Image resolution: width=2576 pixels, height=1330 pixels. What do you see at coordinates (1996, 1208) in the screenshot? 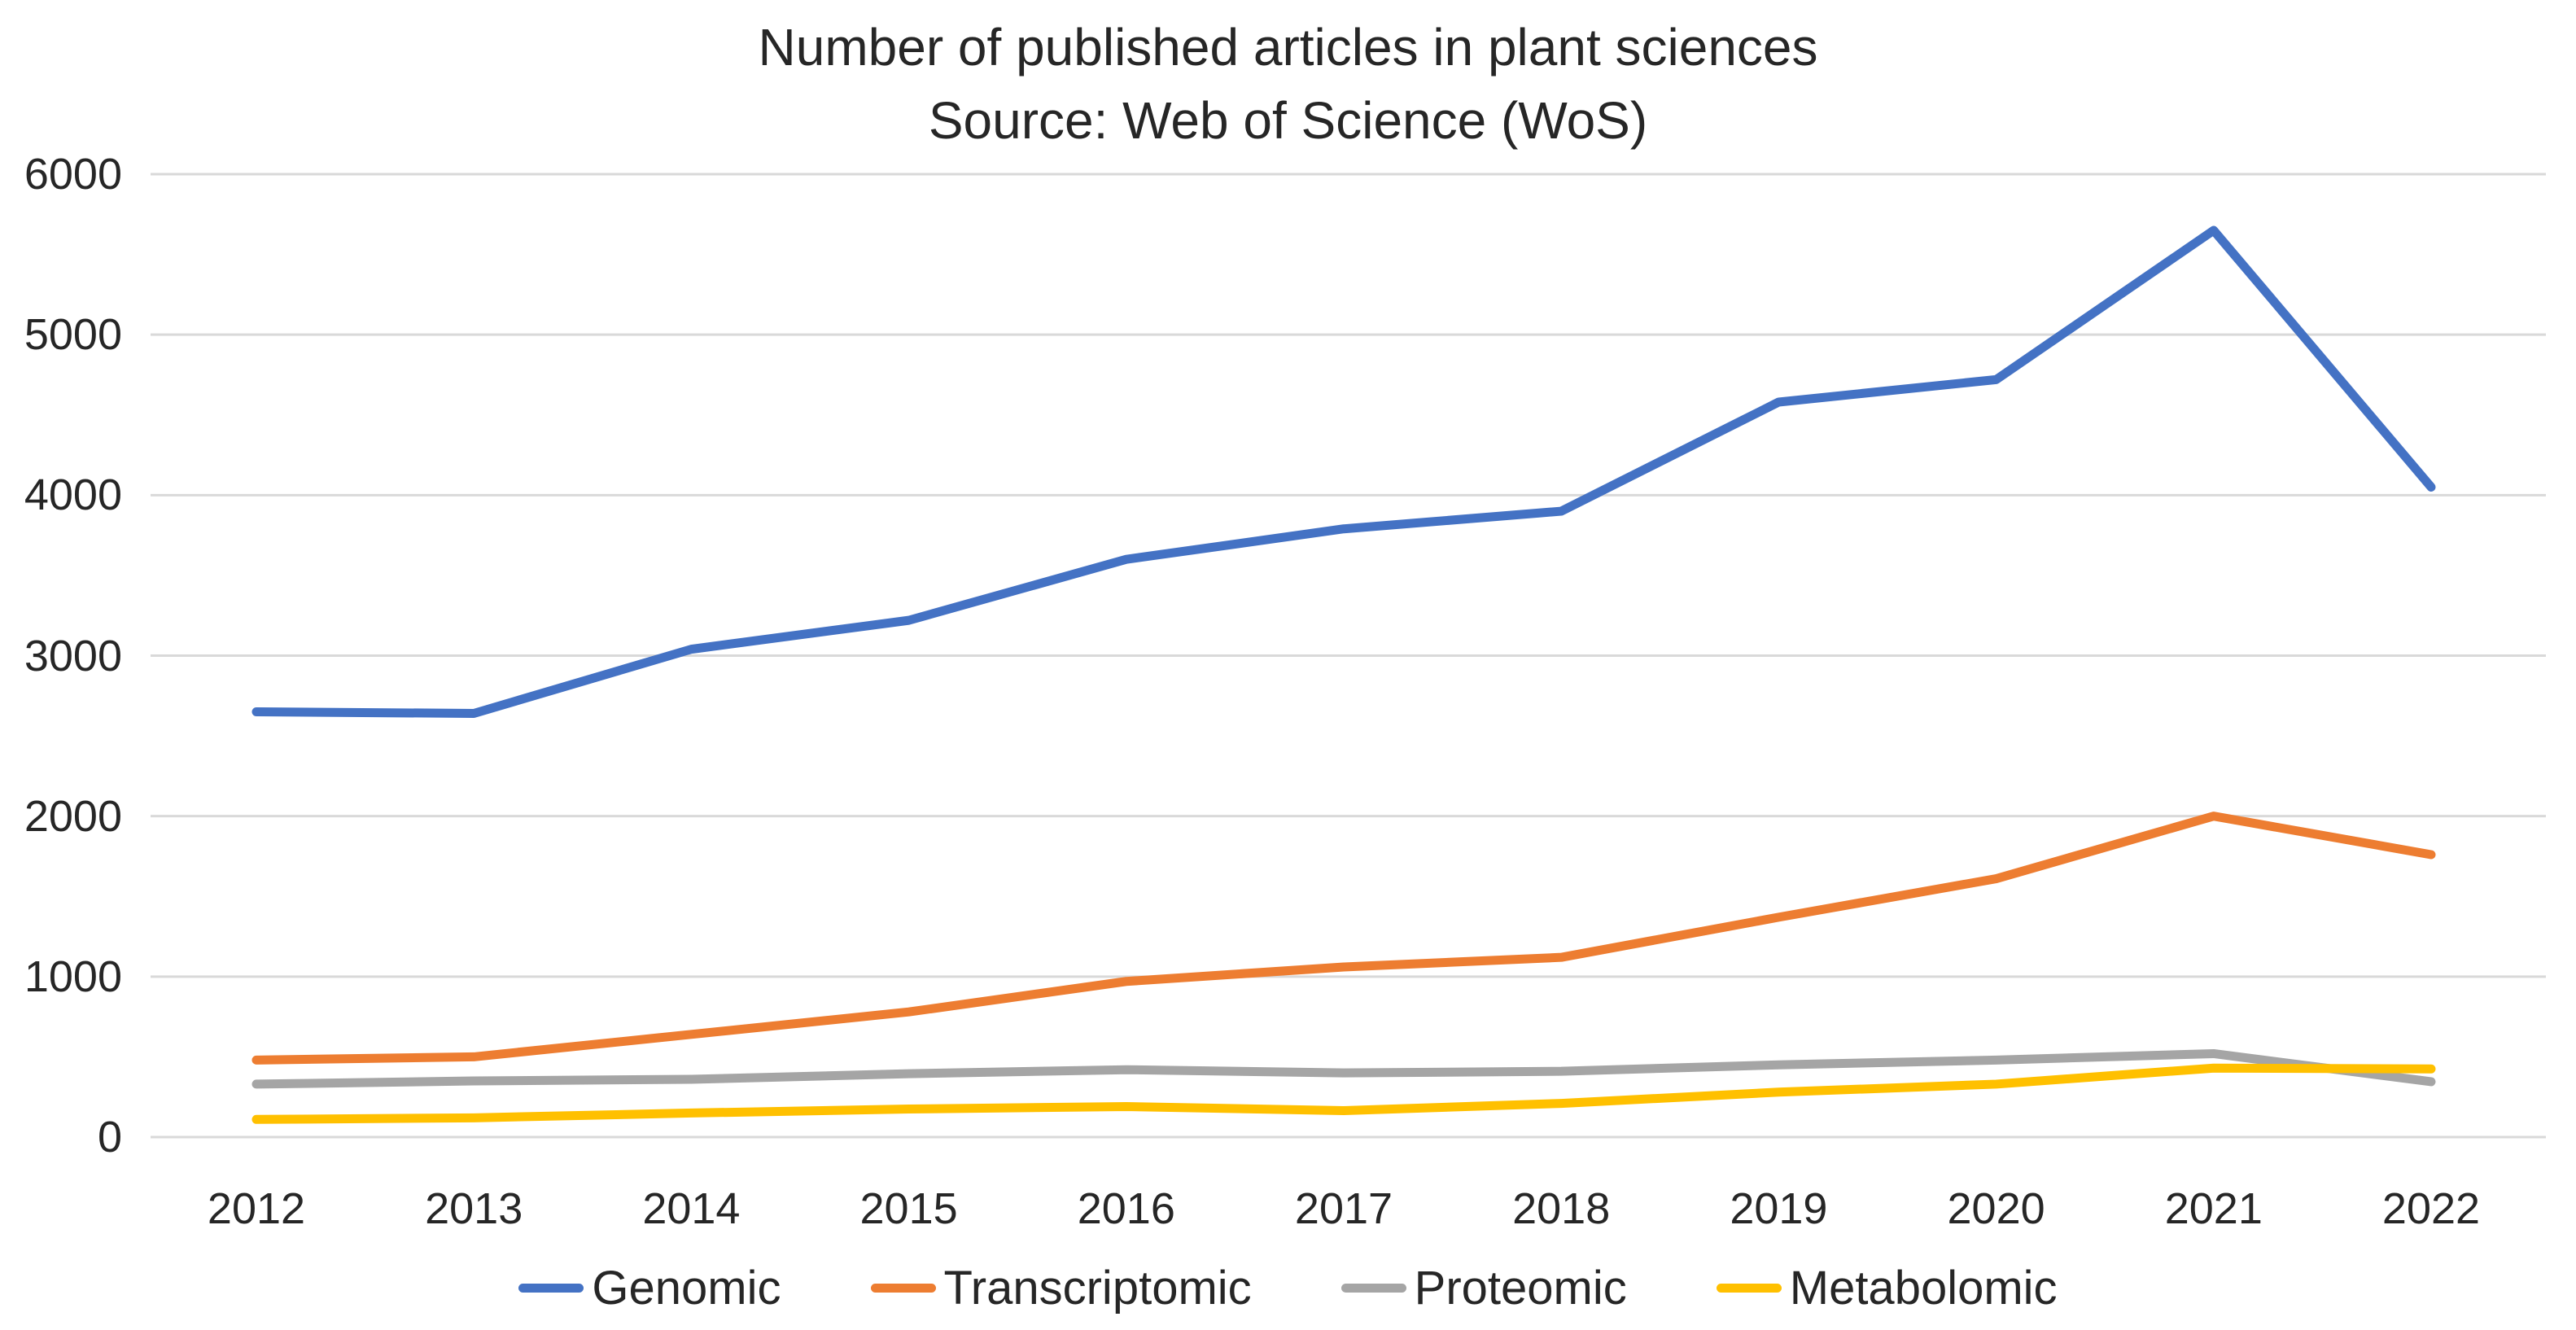
I see `x-axis-tick-label-2020: 2020` at bounding box center [1996, 1208].